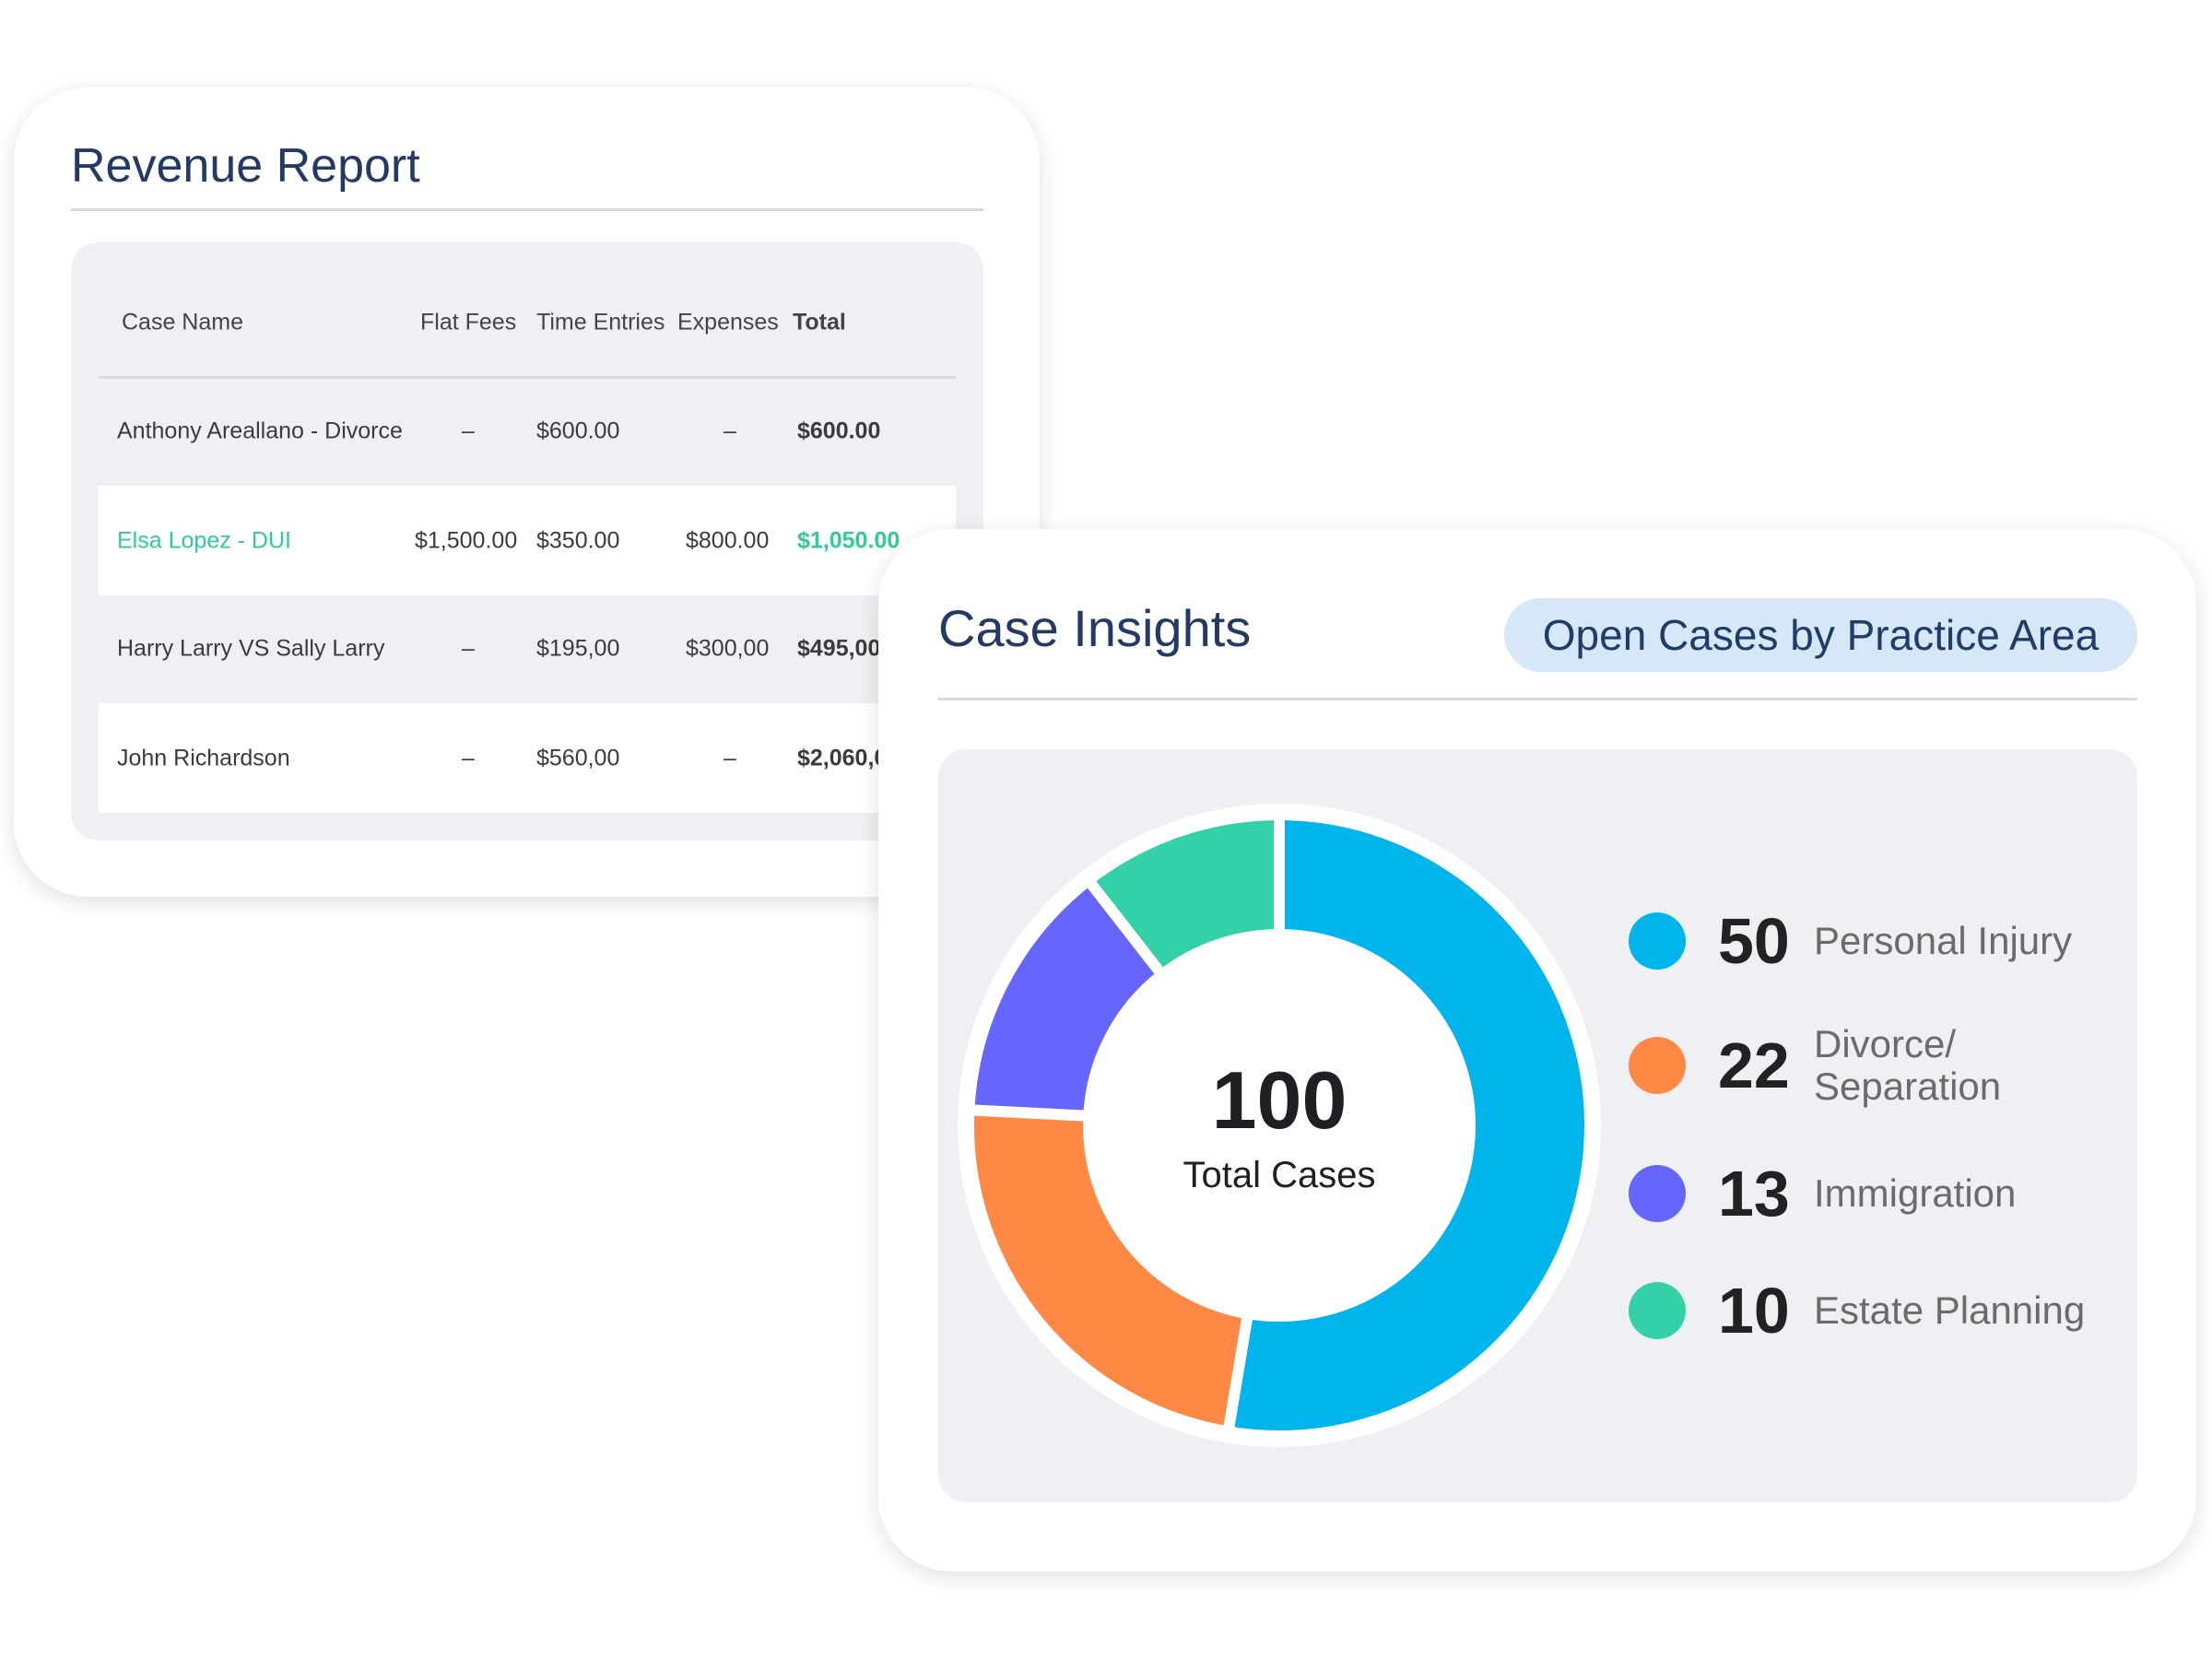 The width and height of the screenshot is (2212, 1659). What do you see at coordinates (468, 322) in the screenshot?
I see `column-header: Flat Fees` at bounding box center [468, 322].